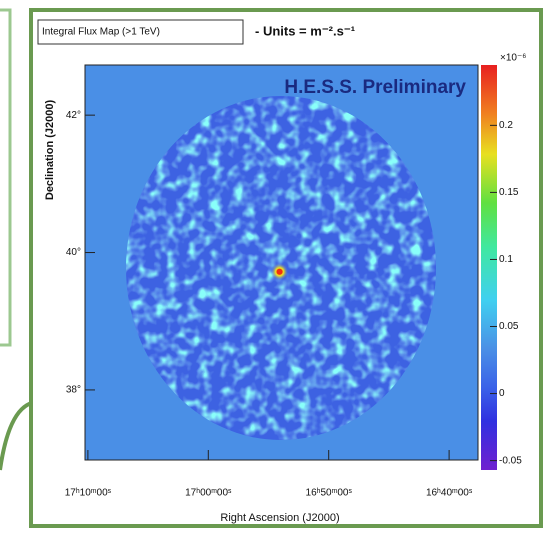 This screenshot has width=543, height=533. I want to click on x-tick-label: 17ʰ00ᵐ00ˢ, so click(208, 493).